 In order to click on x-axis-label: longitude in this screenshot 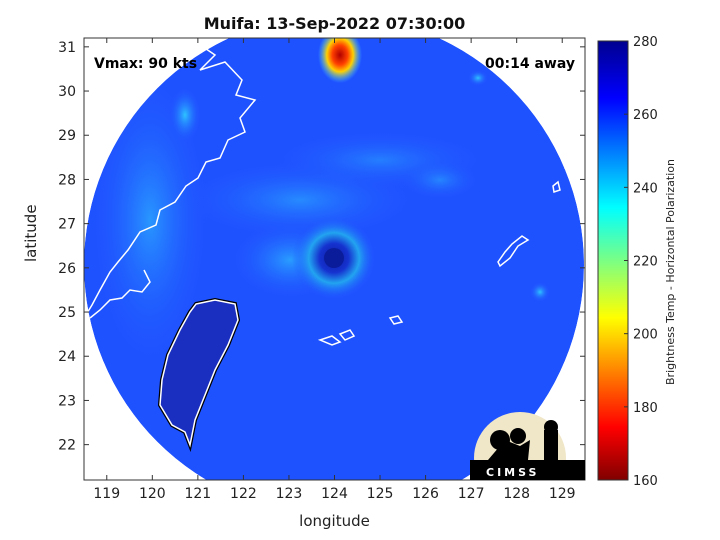, I will do `click(334, 521)`.